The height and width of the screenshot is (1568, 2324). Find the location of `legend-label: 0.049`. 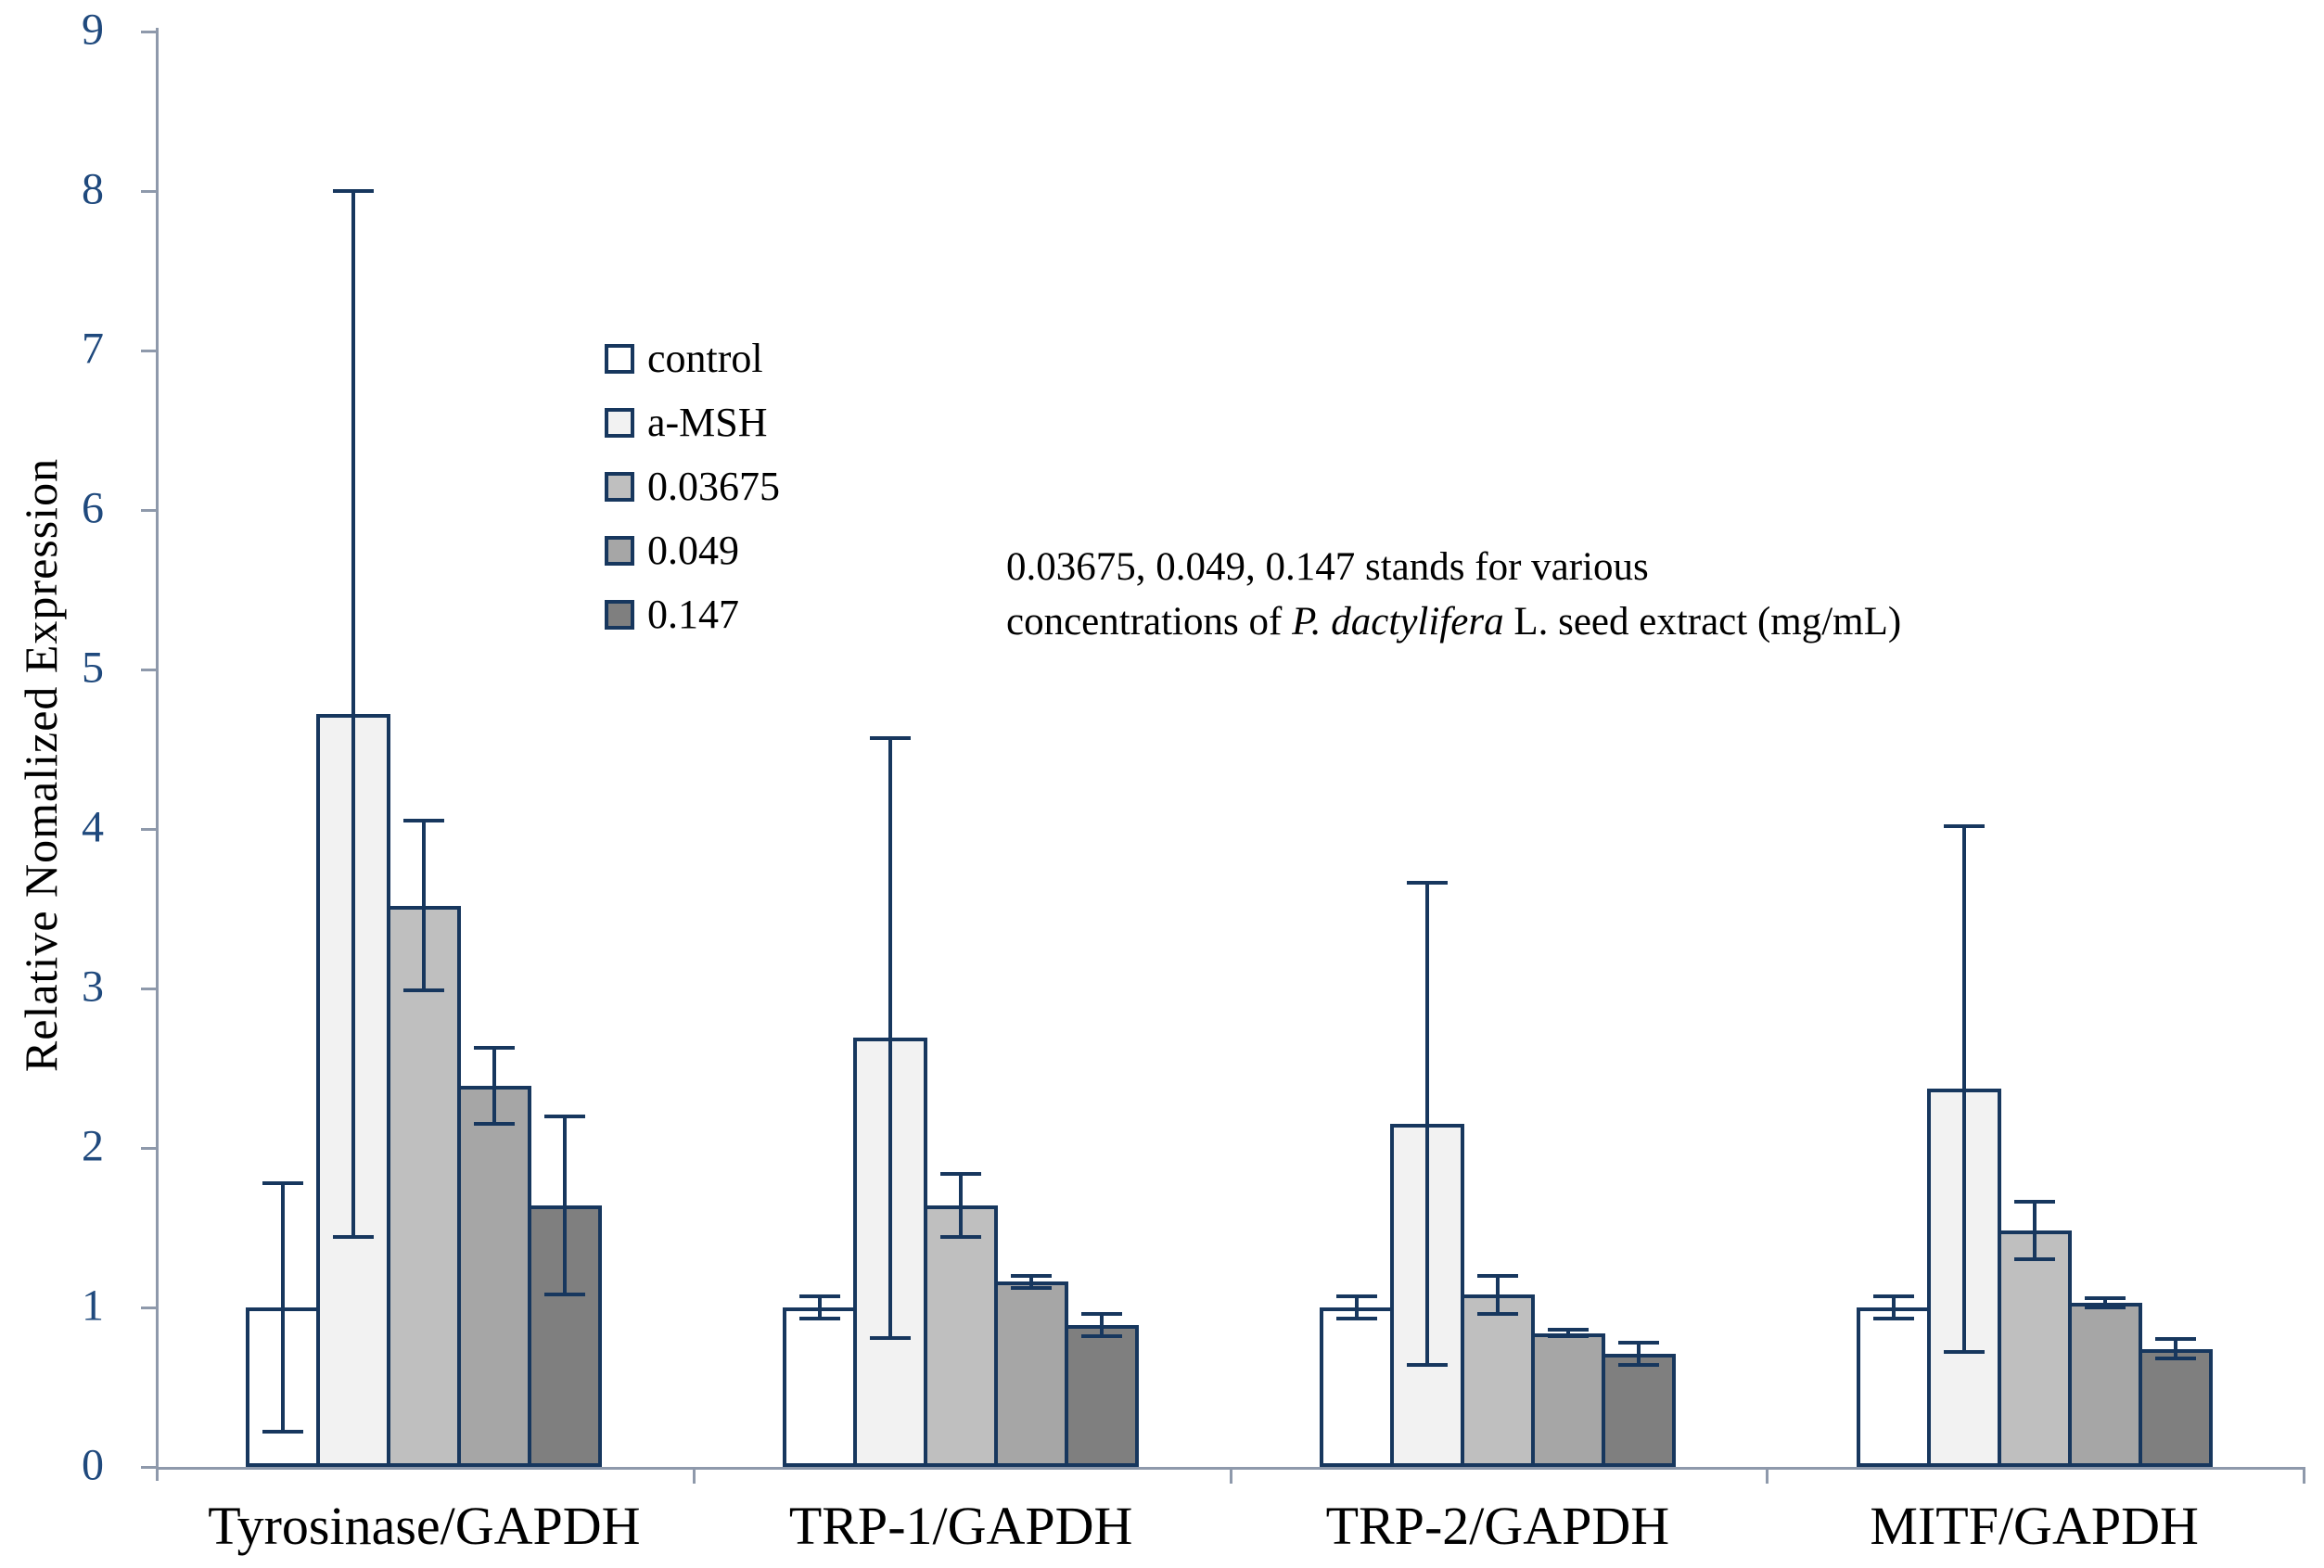

legend-label: 0.049 is located at coordinates (693, 550).